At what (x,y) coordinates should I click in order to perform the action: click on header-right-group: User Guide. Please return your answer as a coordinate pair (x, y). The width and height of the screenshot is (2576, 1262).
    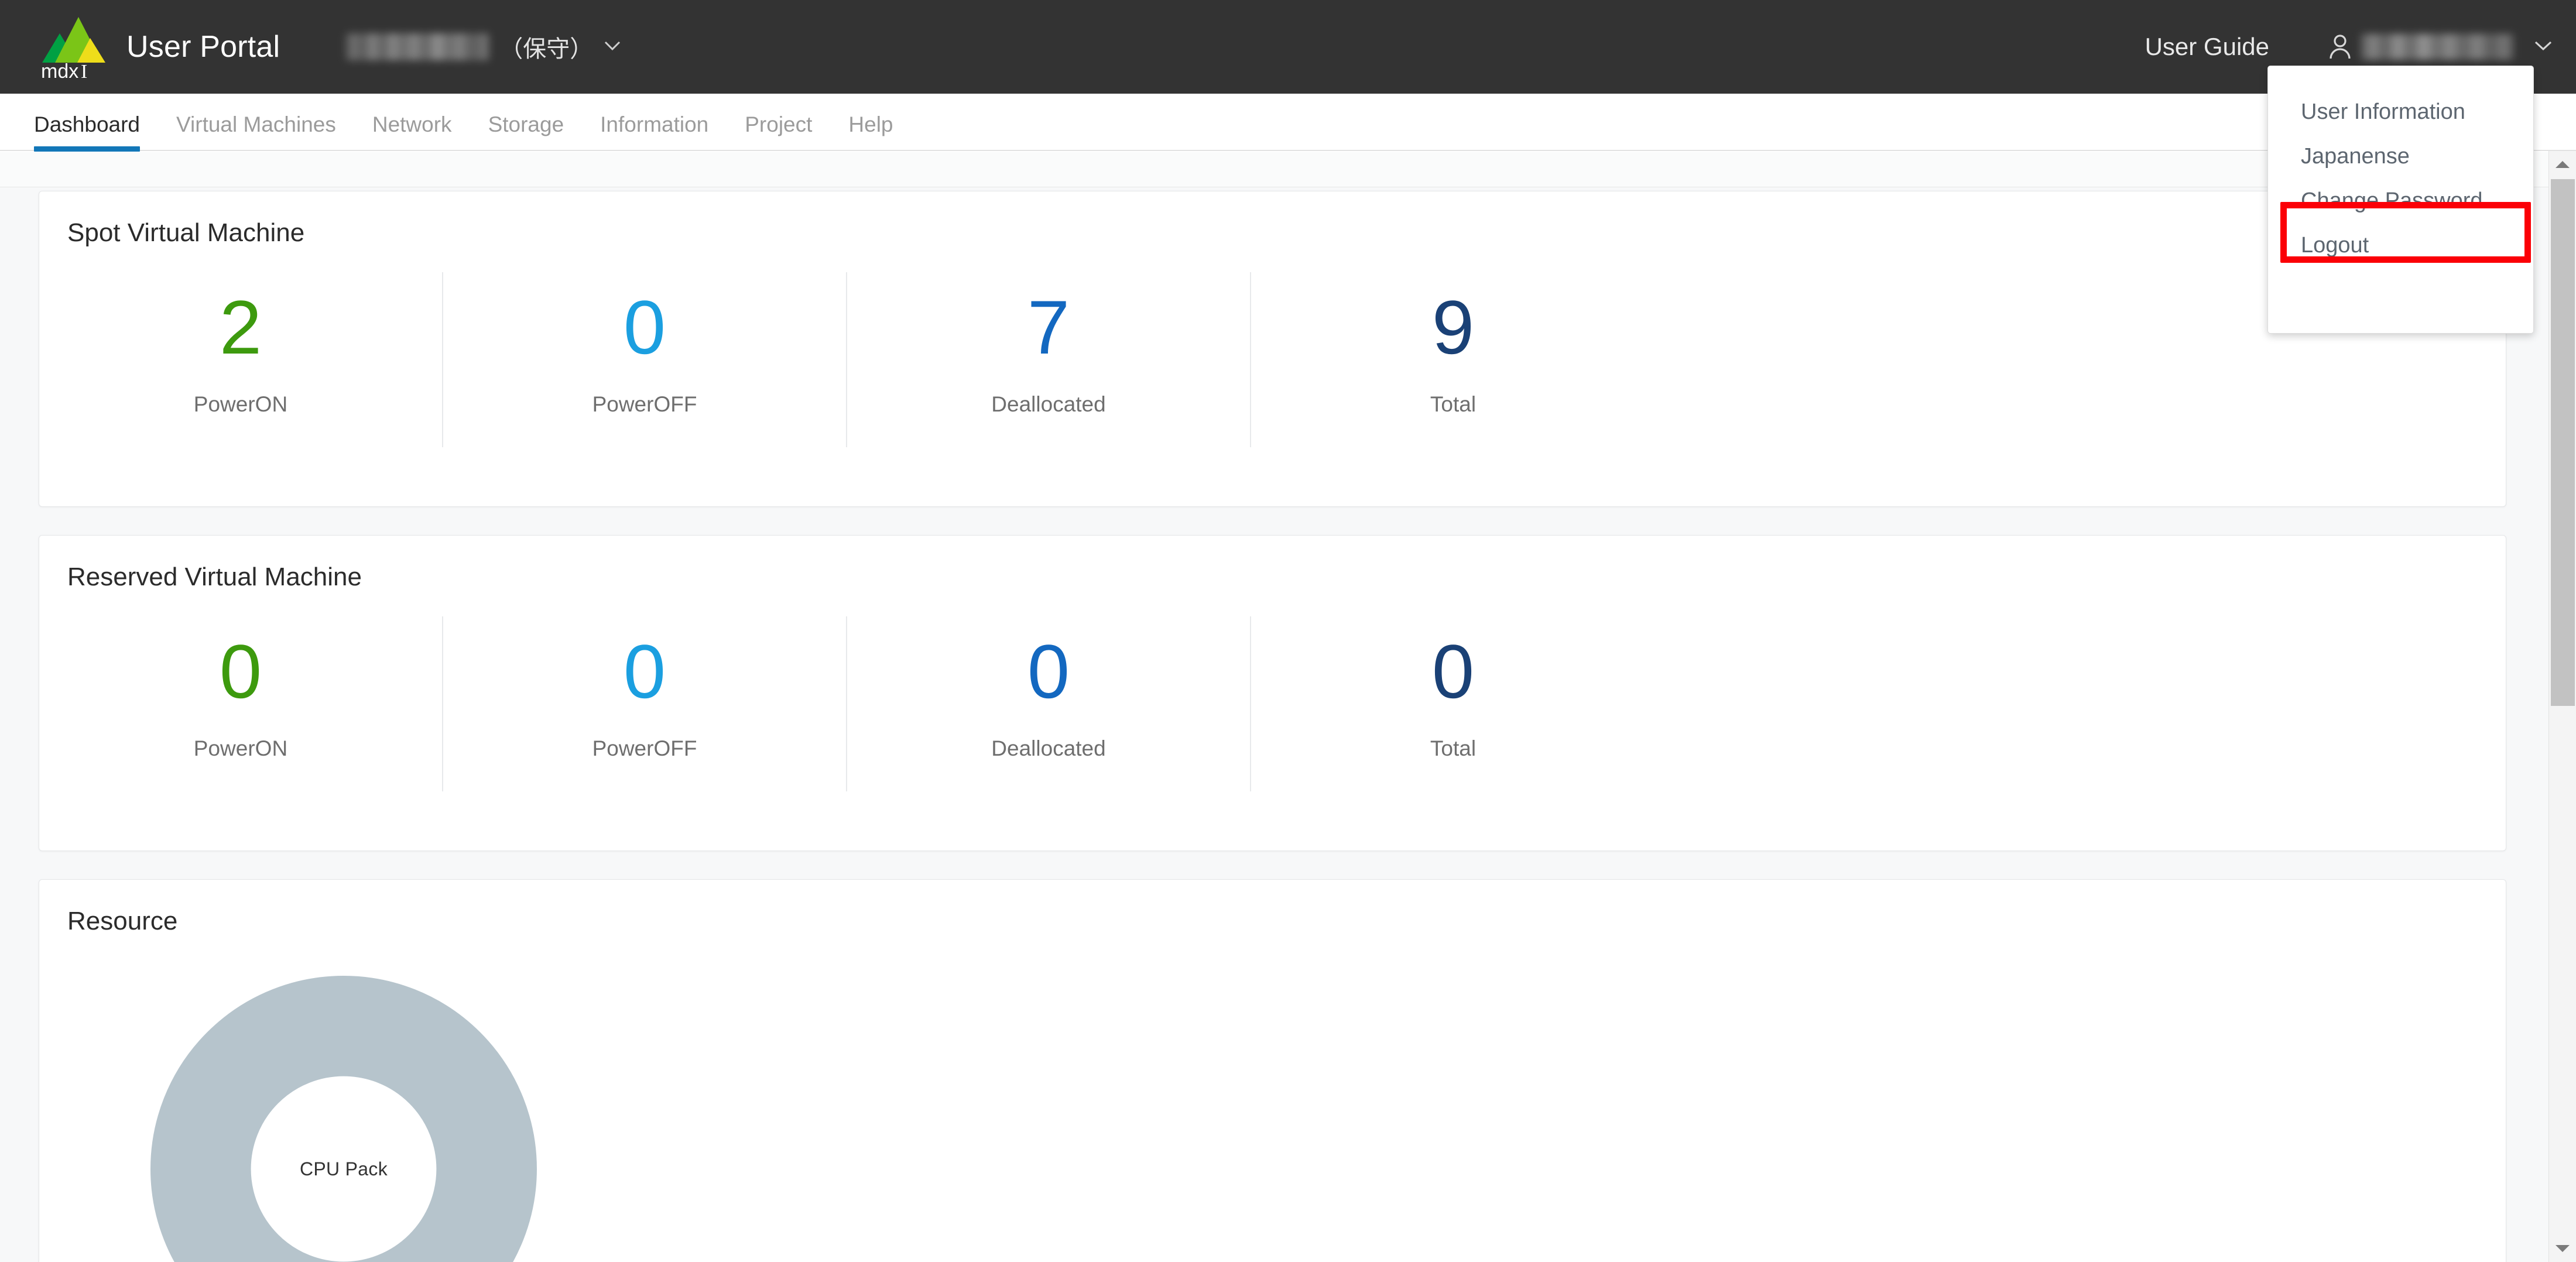
    Looking at the image, I should click on (2360, 47).